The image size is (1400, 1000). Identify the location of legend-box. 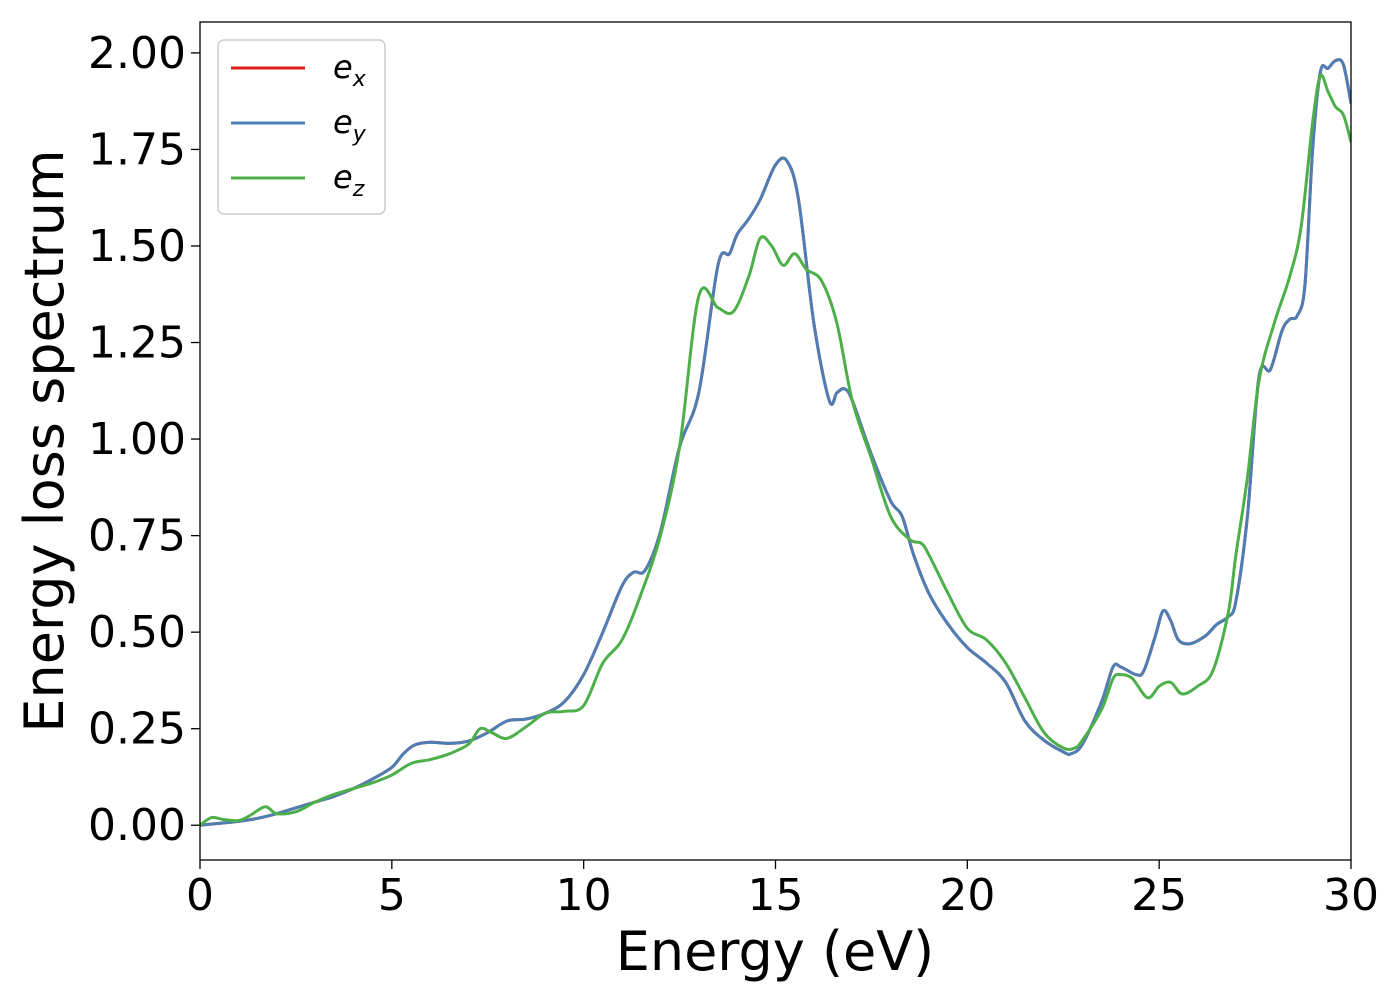
(301, 127).